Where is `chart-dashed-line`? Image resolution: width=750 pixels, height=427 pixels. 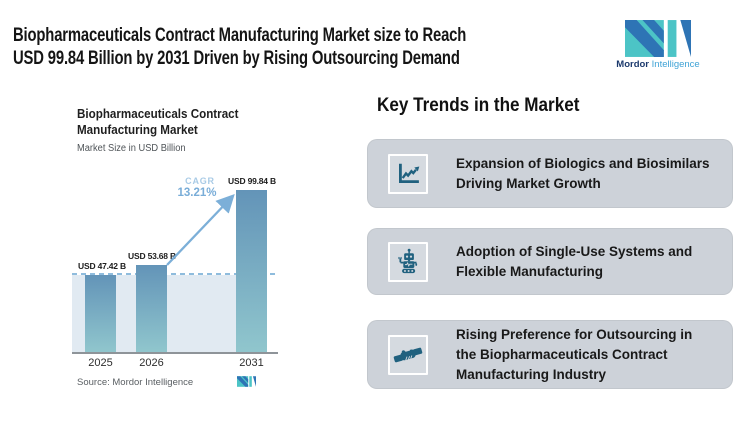 chart-dashed-line is located at coordinates (175, 274).